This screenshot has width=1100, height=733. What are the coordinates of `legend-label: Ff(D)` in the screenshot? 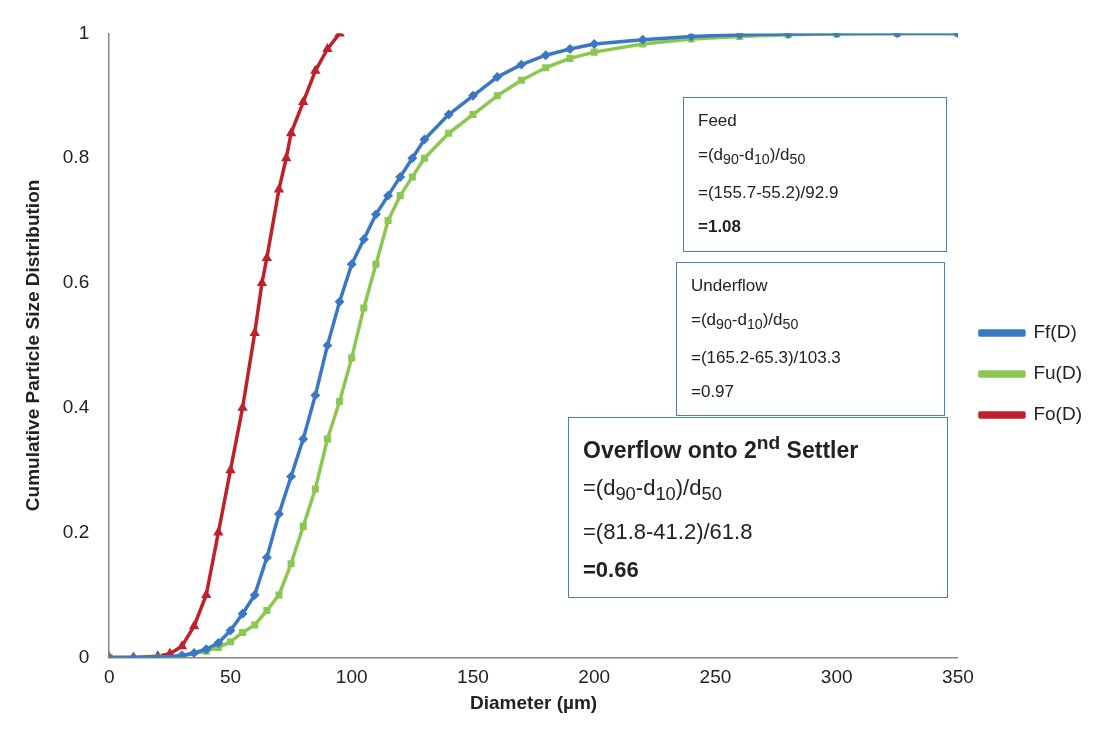 It's located at (1055, 332).